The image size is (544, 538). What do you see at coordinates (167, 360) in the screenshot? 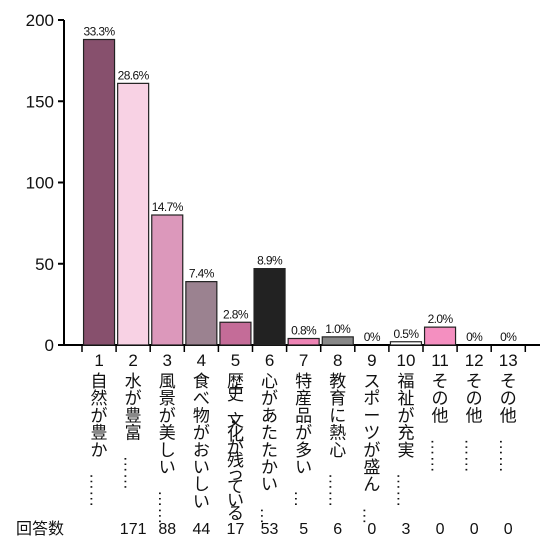
I see `category-number-3: 3` at bounding box center [167, 360].